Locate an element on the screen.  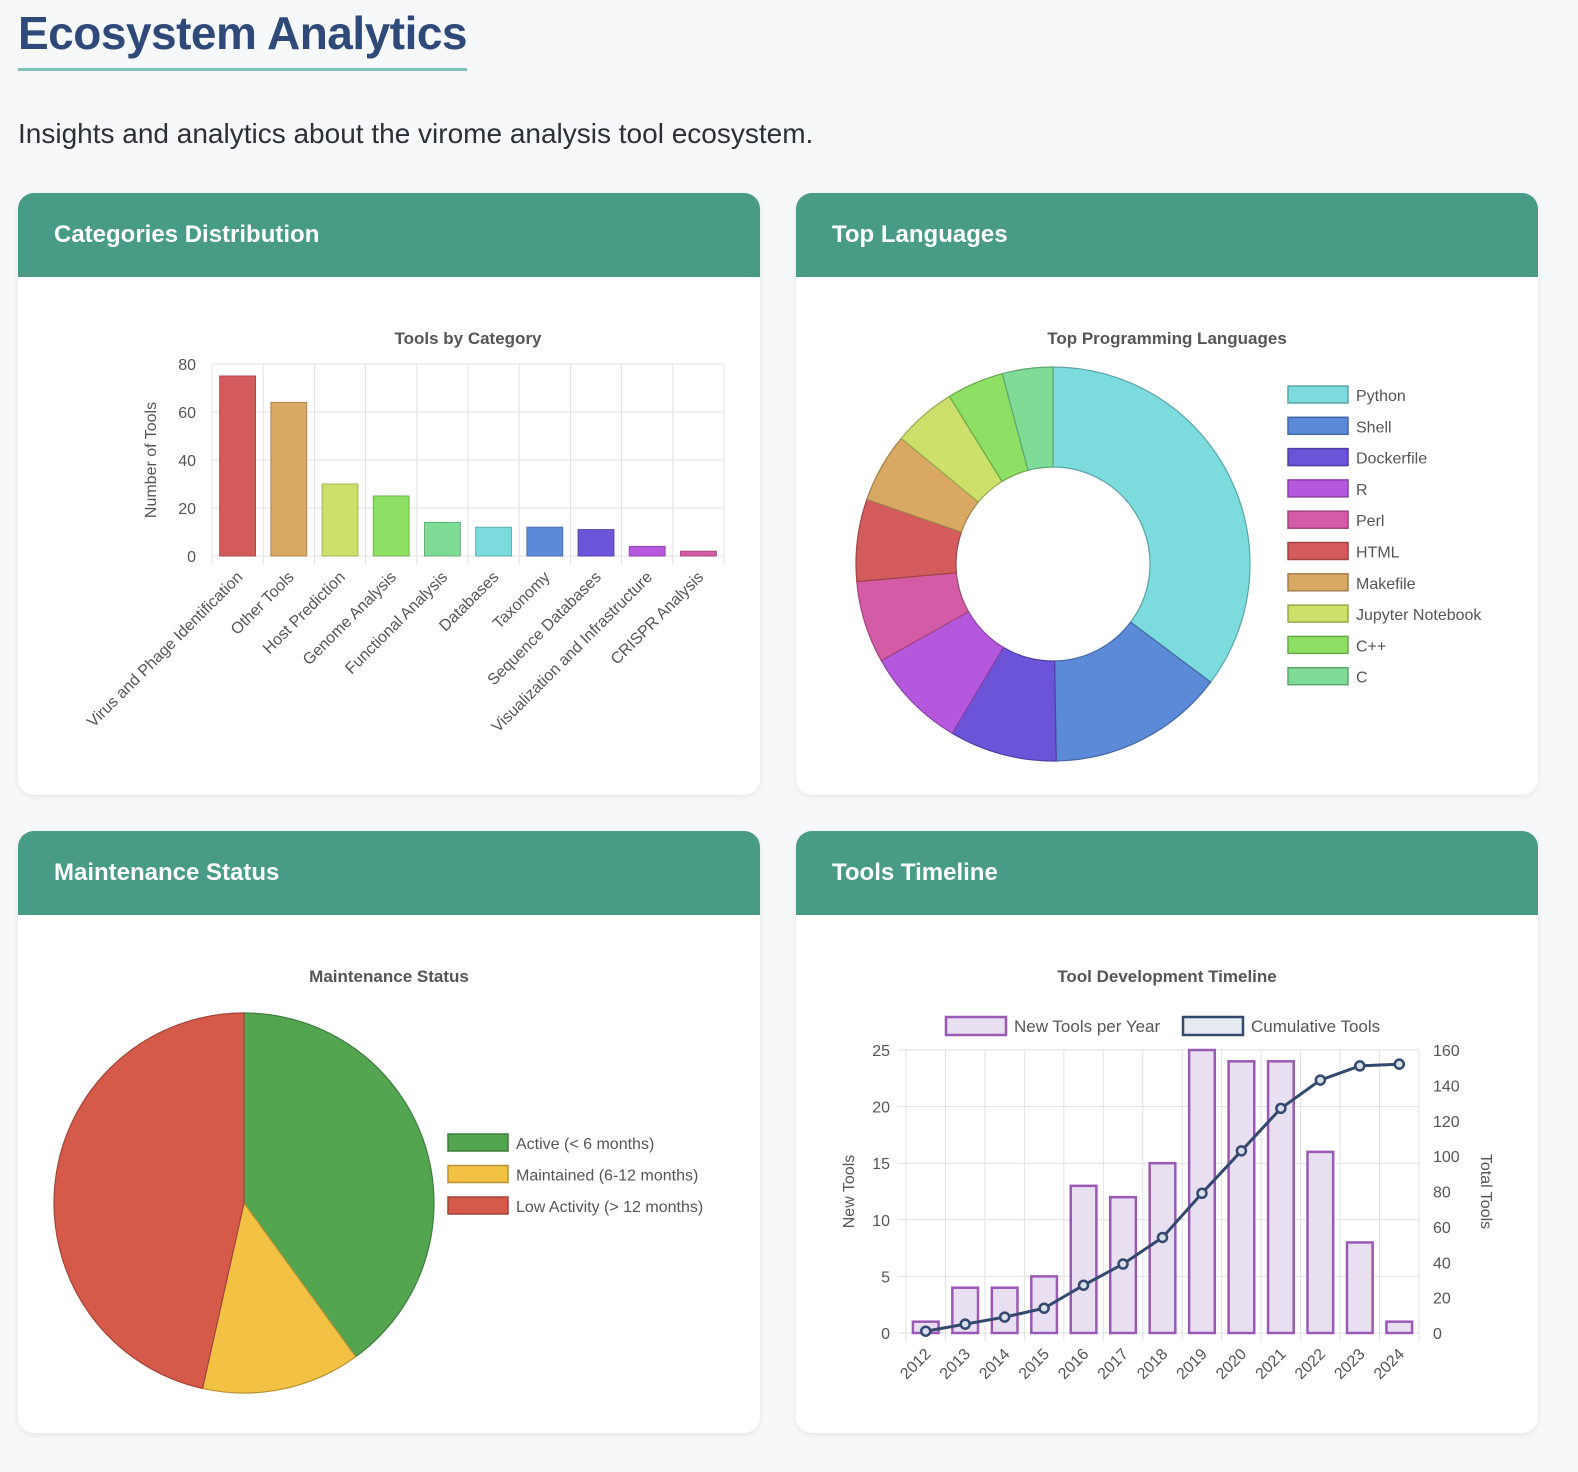
bar-virus-and-phage-identification is located at coordinates (238, 466).